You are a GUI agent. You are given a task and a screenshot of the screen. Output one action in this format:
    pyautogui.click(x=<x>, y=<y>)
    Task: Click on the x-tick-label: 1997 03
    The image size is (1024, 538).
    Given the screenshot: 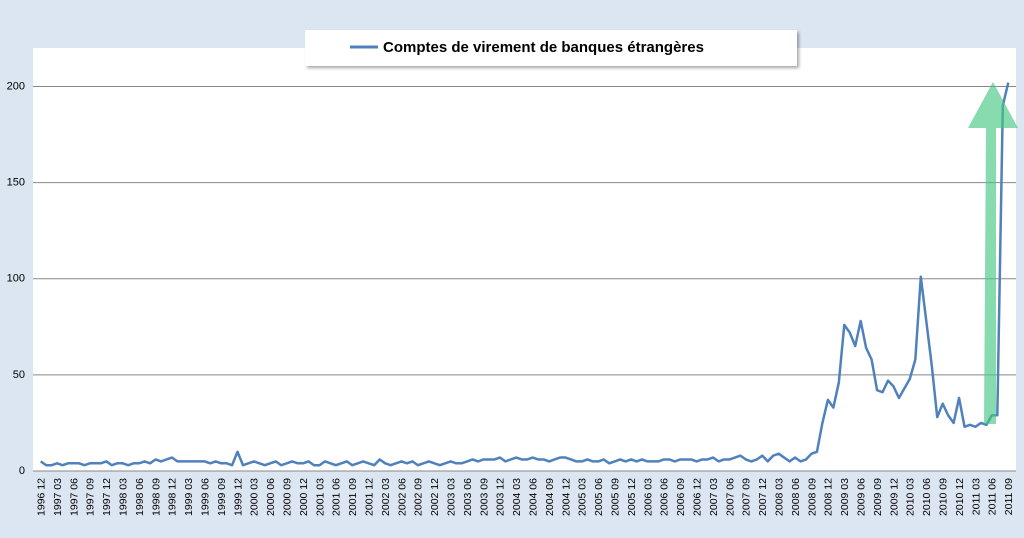 What is the action you would take?
    pyautogui.click(x=58, y=497)
    